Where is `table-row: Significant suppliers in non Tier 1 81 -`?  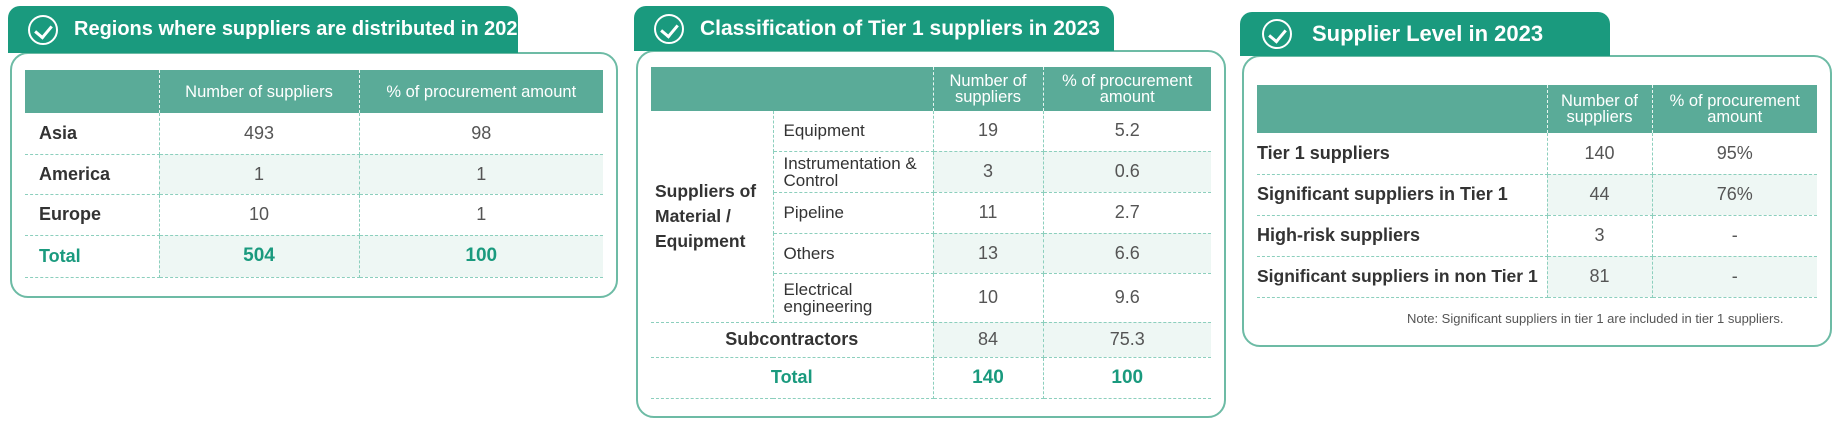
table-row: Significant suppliers in non Tier 1 81 - is located at coordinates (1537, 277).